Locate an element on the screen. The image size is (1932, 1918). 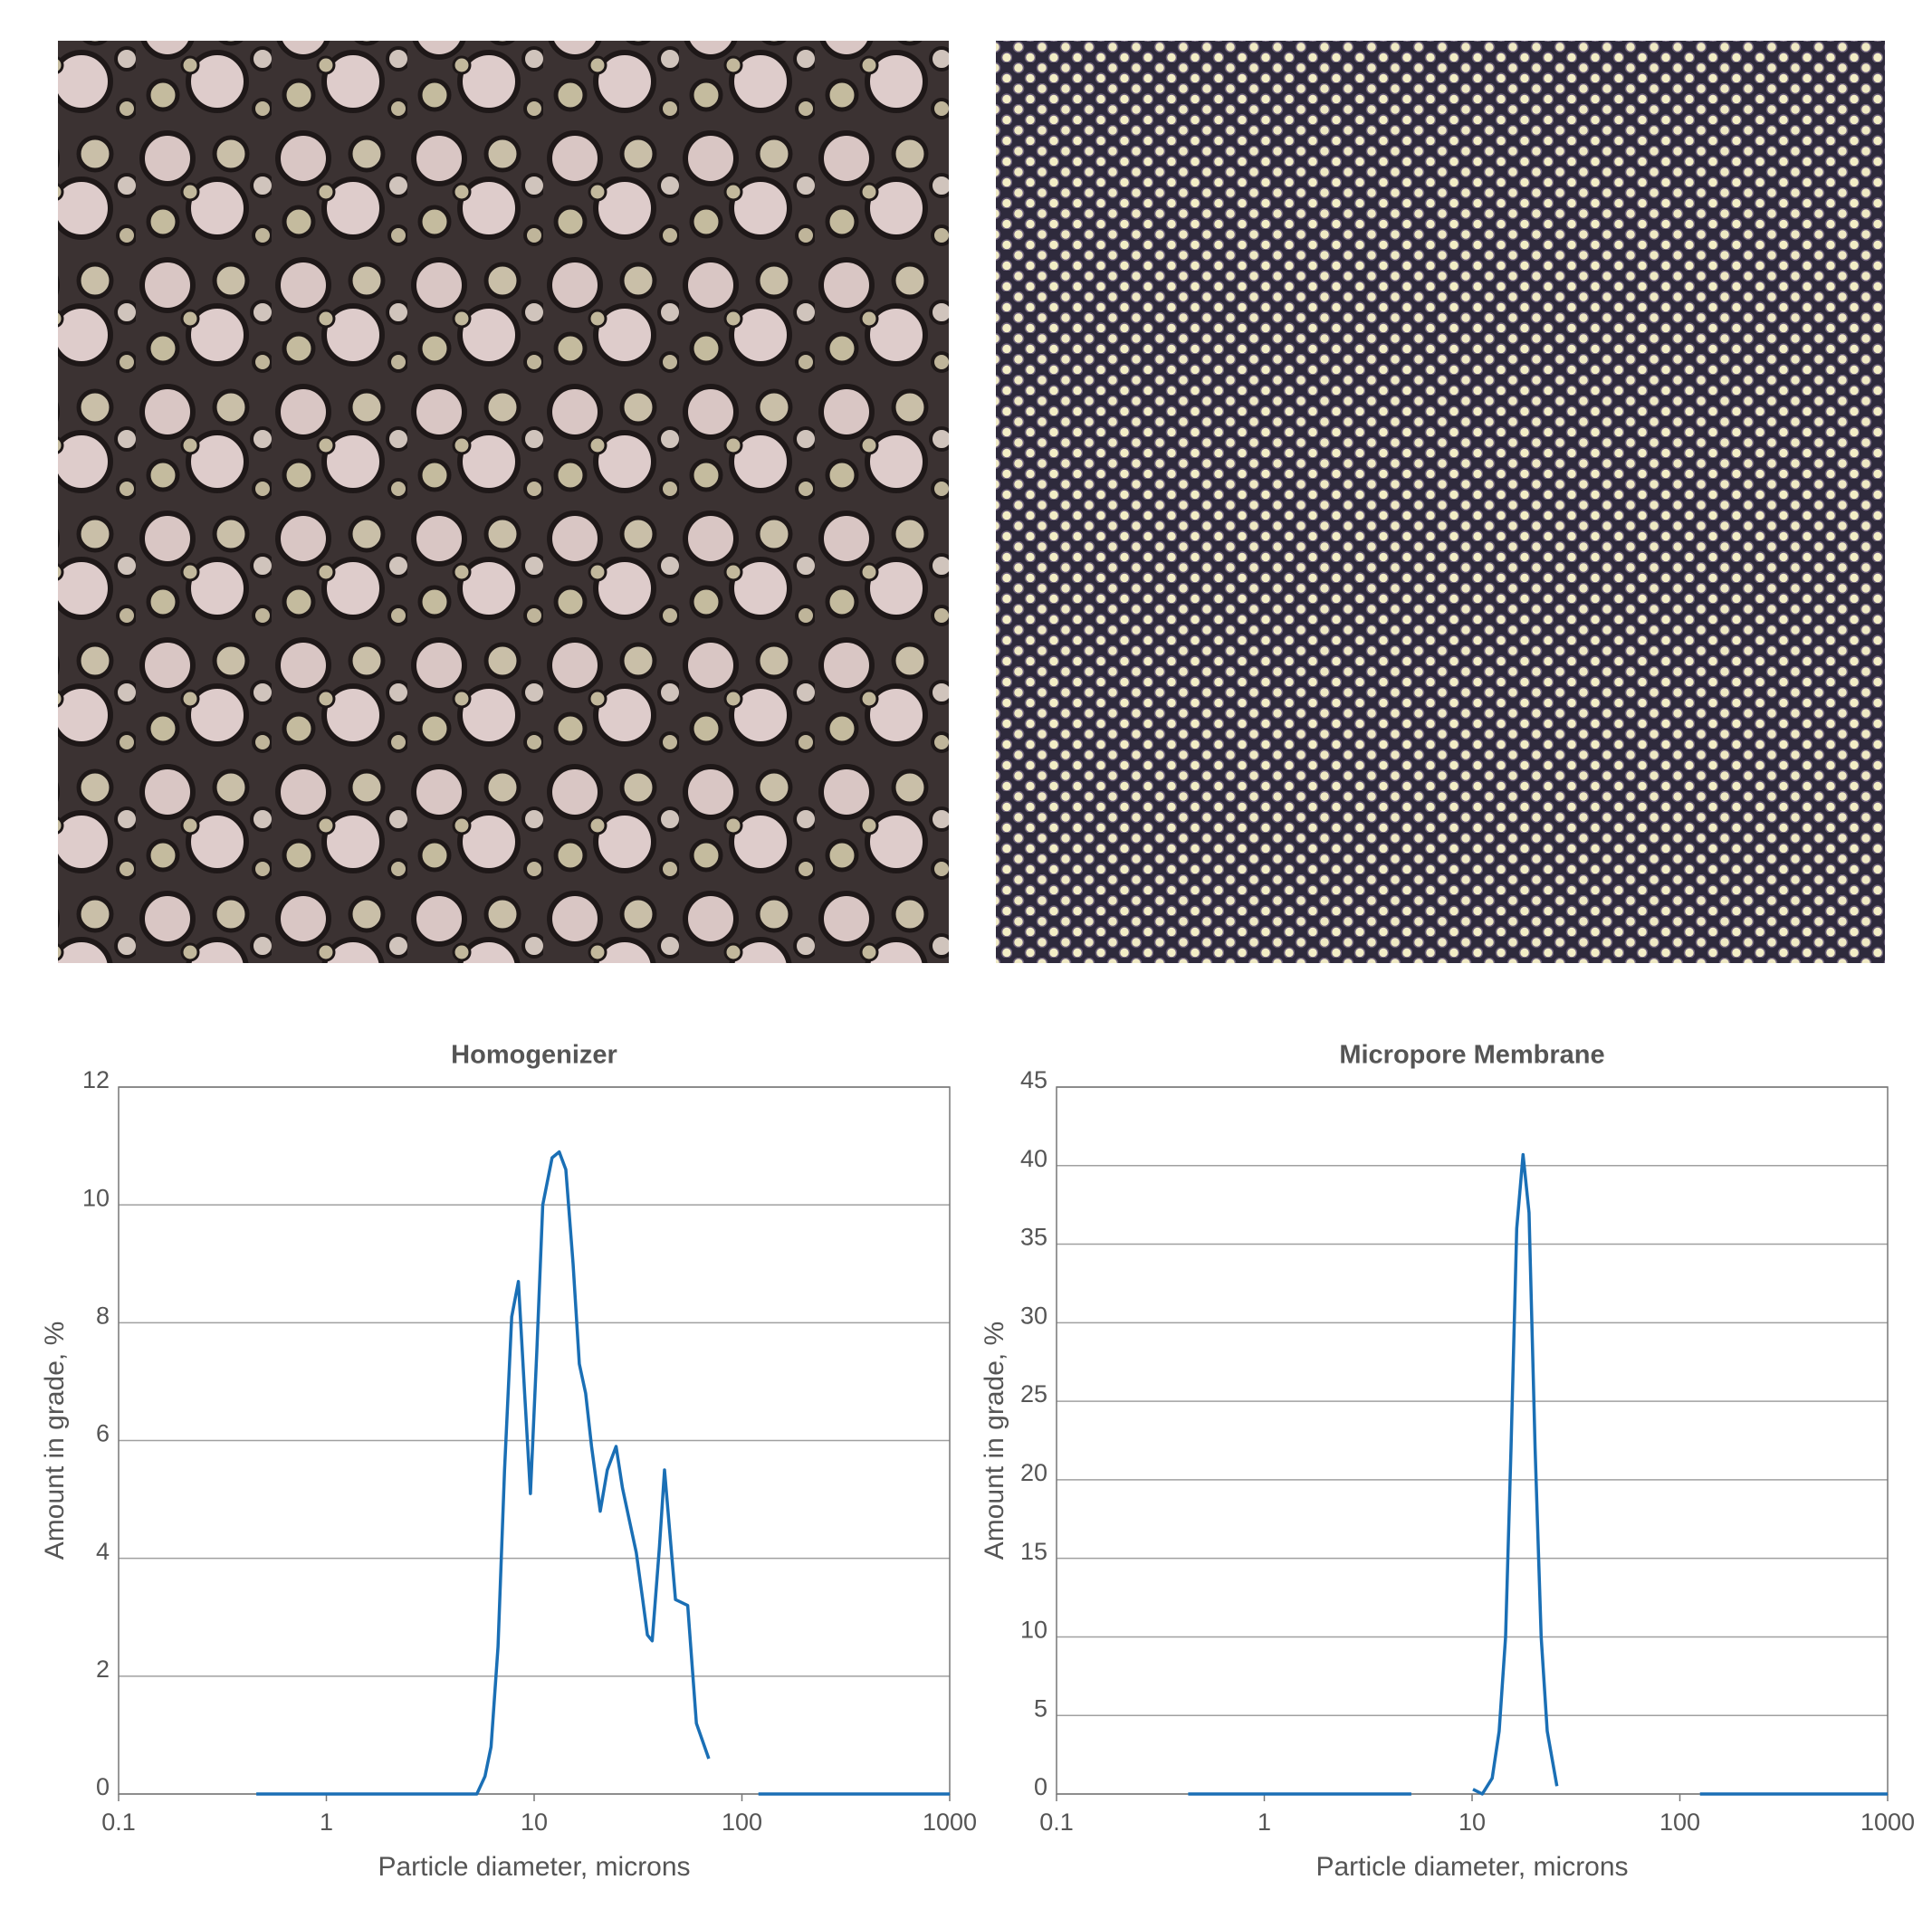
y-tick-label: 12 is located at coordinates (96, 1079).